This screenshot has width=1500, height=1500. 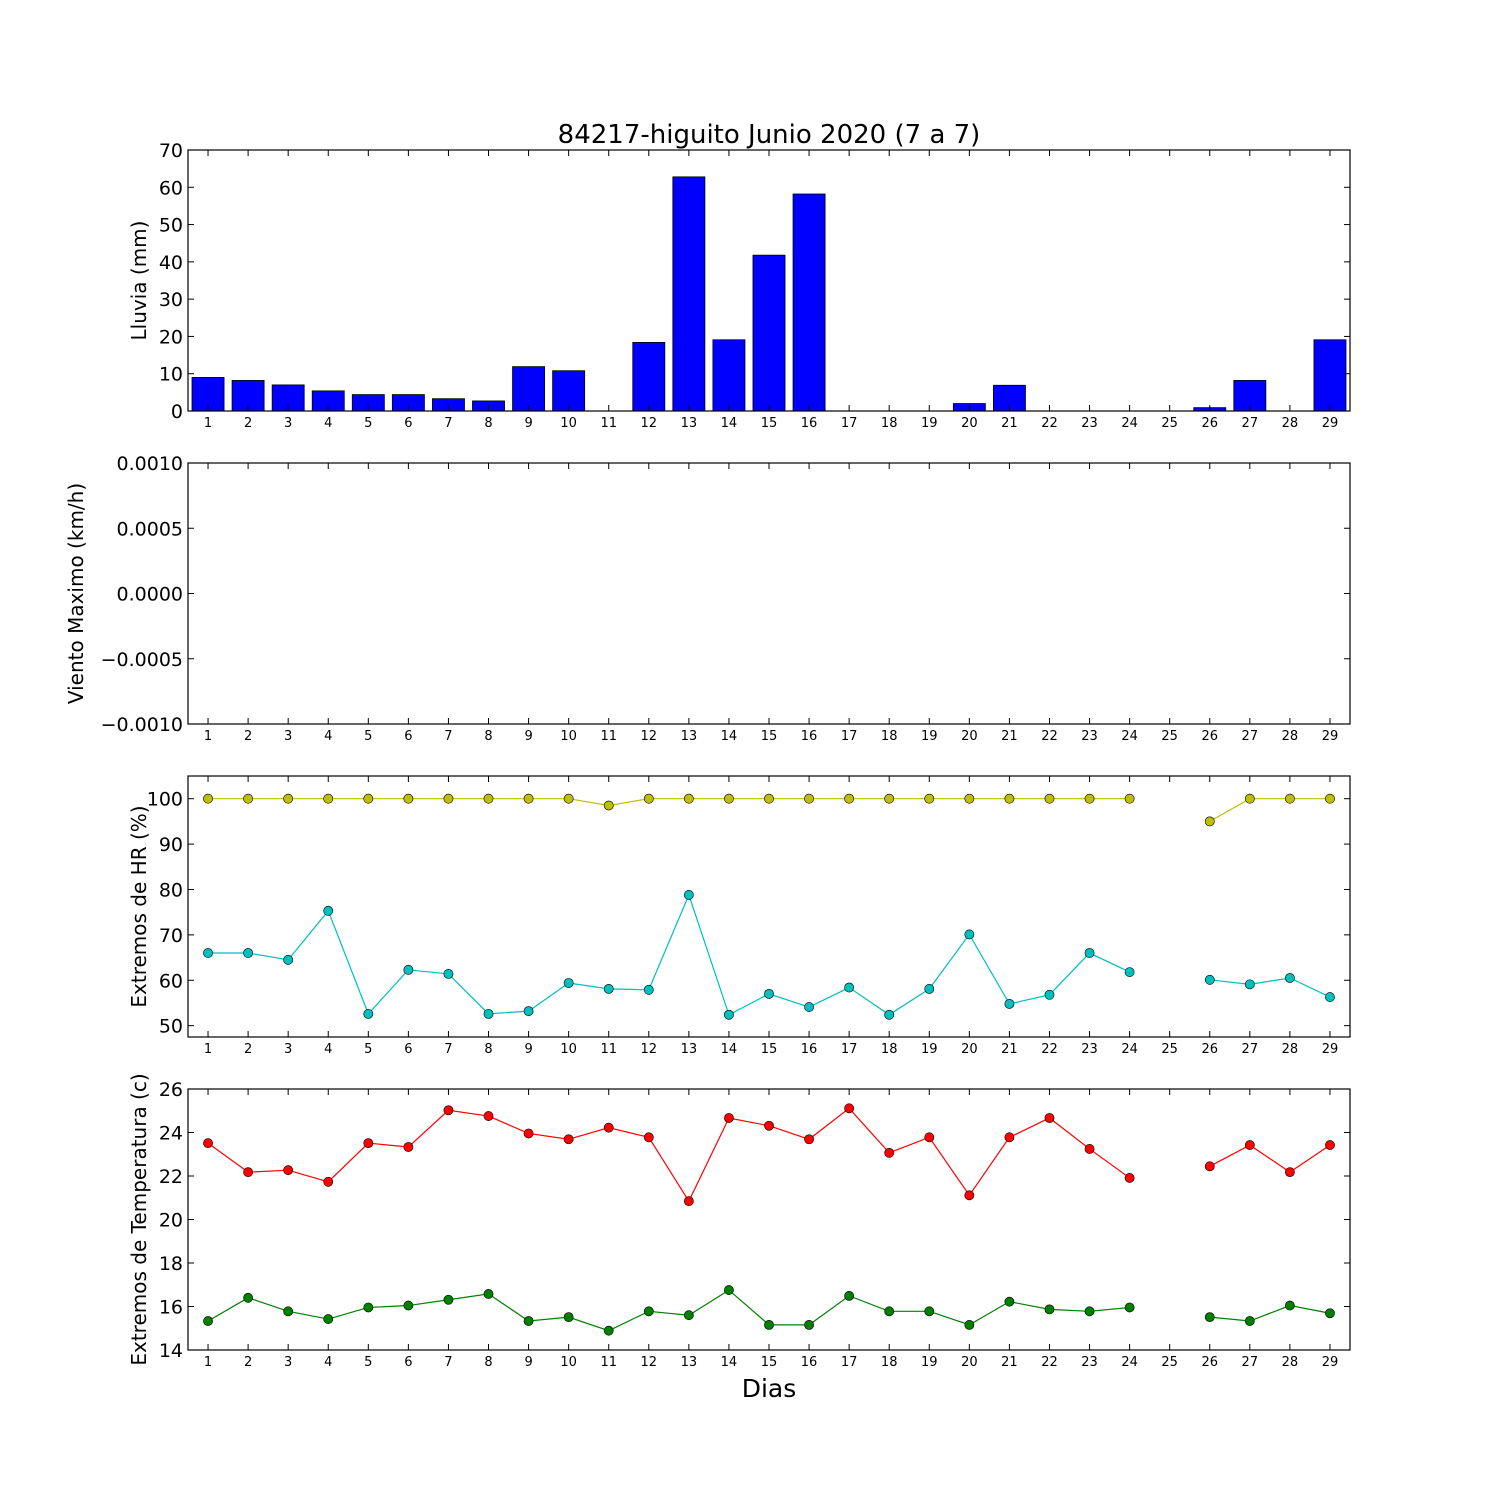 I want to click on wind-xtick-label: 23, so click(x=1089, y=736).